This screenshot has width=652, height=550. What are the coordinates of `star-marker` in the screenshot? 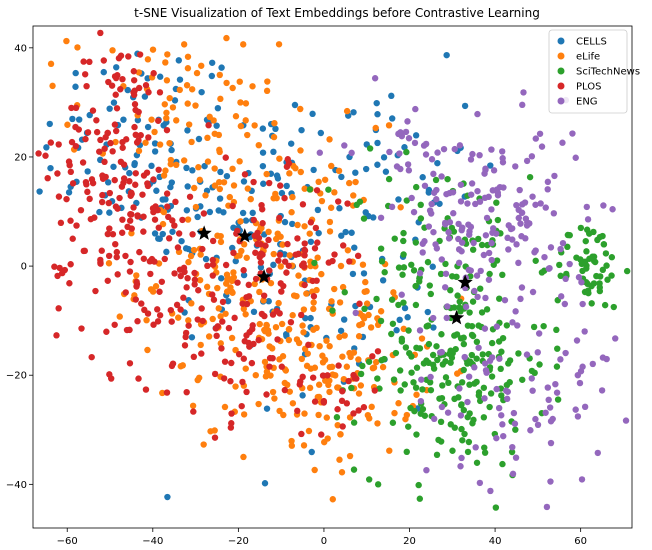 It's located at (245, 235).